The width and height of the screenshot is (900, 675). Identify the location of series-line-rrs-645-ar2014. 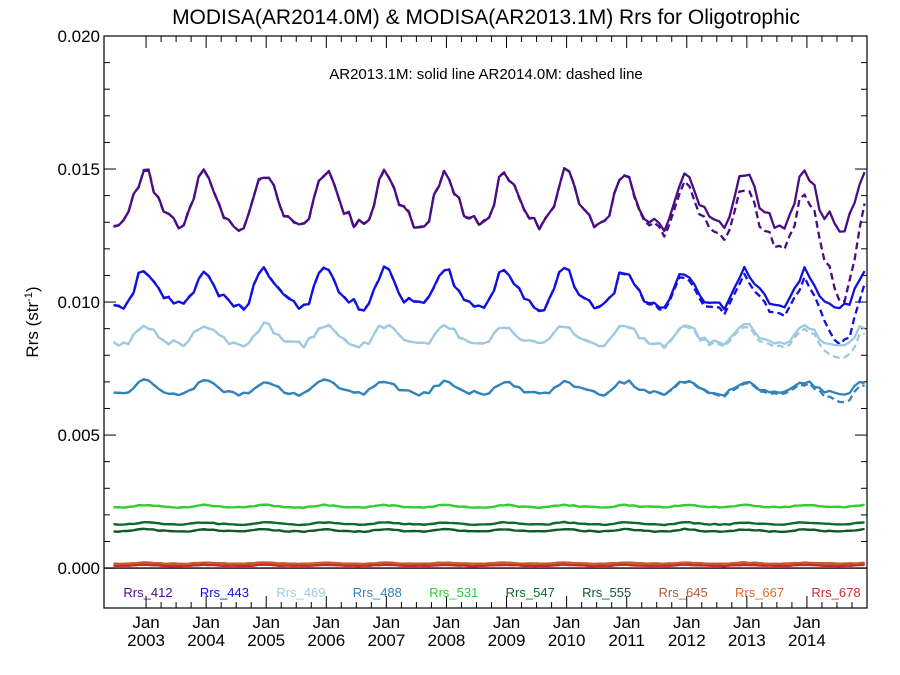
(489, 563).